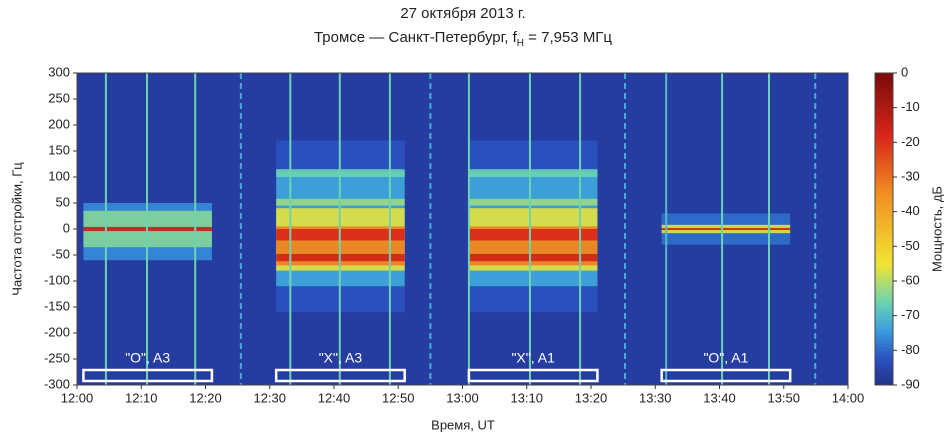  What do you see at coordinates (783, 397) in the screenshot?
I see `x-tick-label: 13:50` at bounding box center [783, 397].